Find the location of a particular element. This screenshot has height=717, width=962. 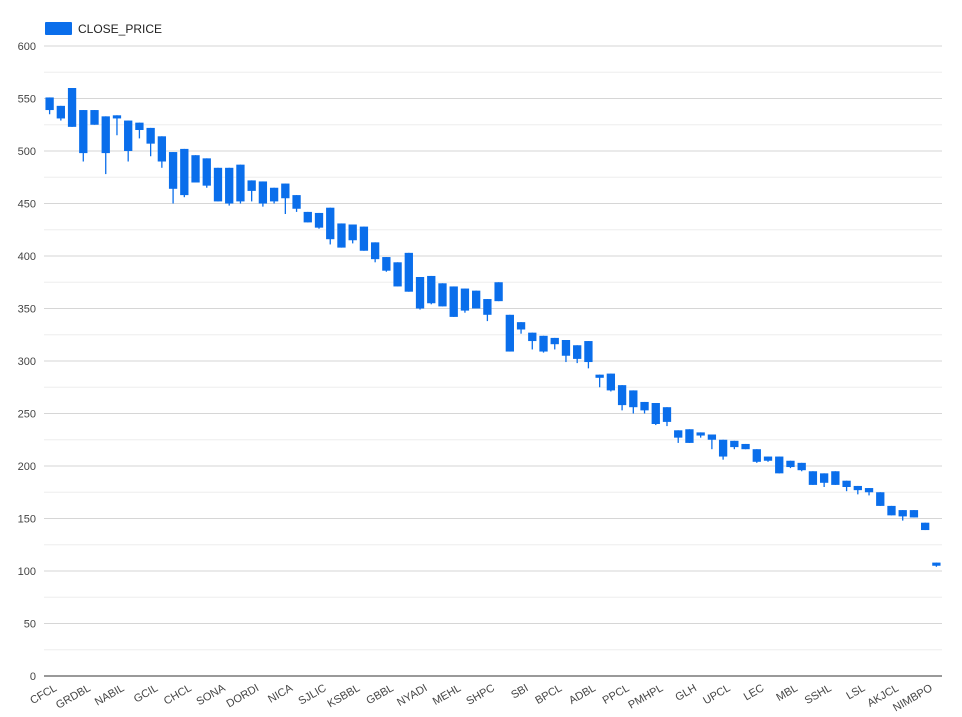

x-tick-label: MEHL is located at coordinates (447, 695).